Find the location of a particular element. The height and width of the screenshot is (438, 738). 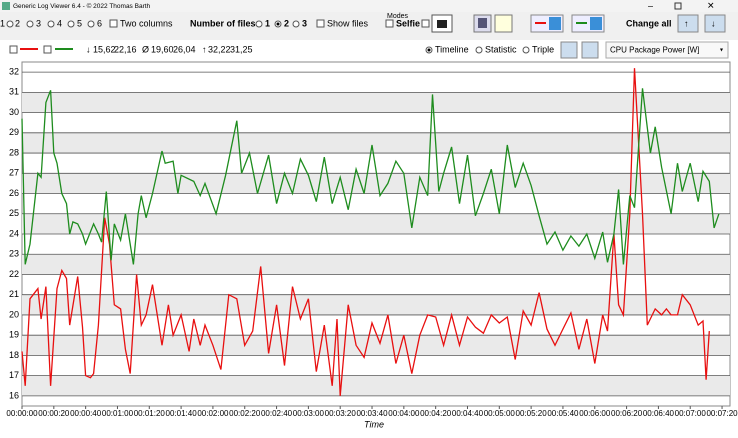

file-count: 3 is located at coordinates (304, 23).